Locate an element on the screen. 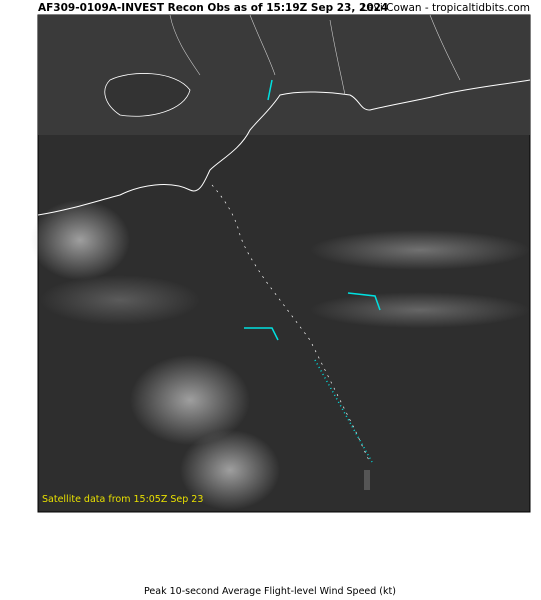 This screenshot has height=600, width=541. satellite-note: Satellite data from 15:05Z Sep 23 is located at coordinates (122, 499).